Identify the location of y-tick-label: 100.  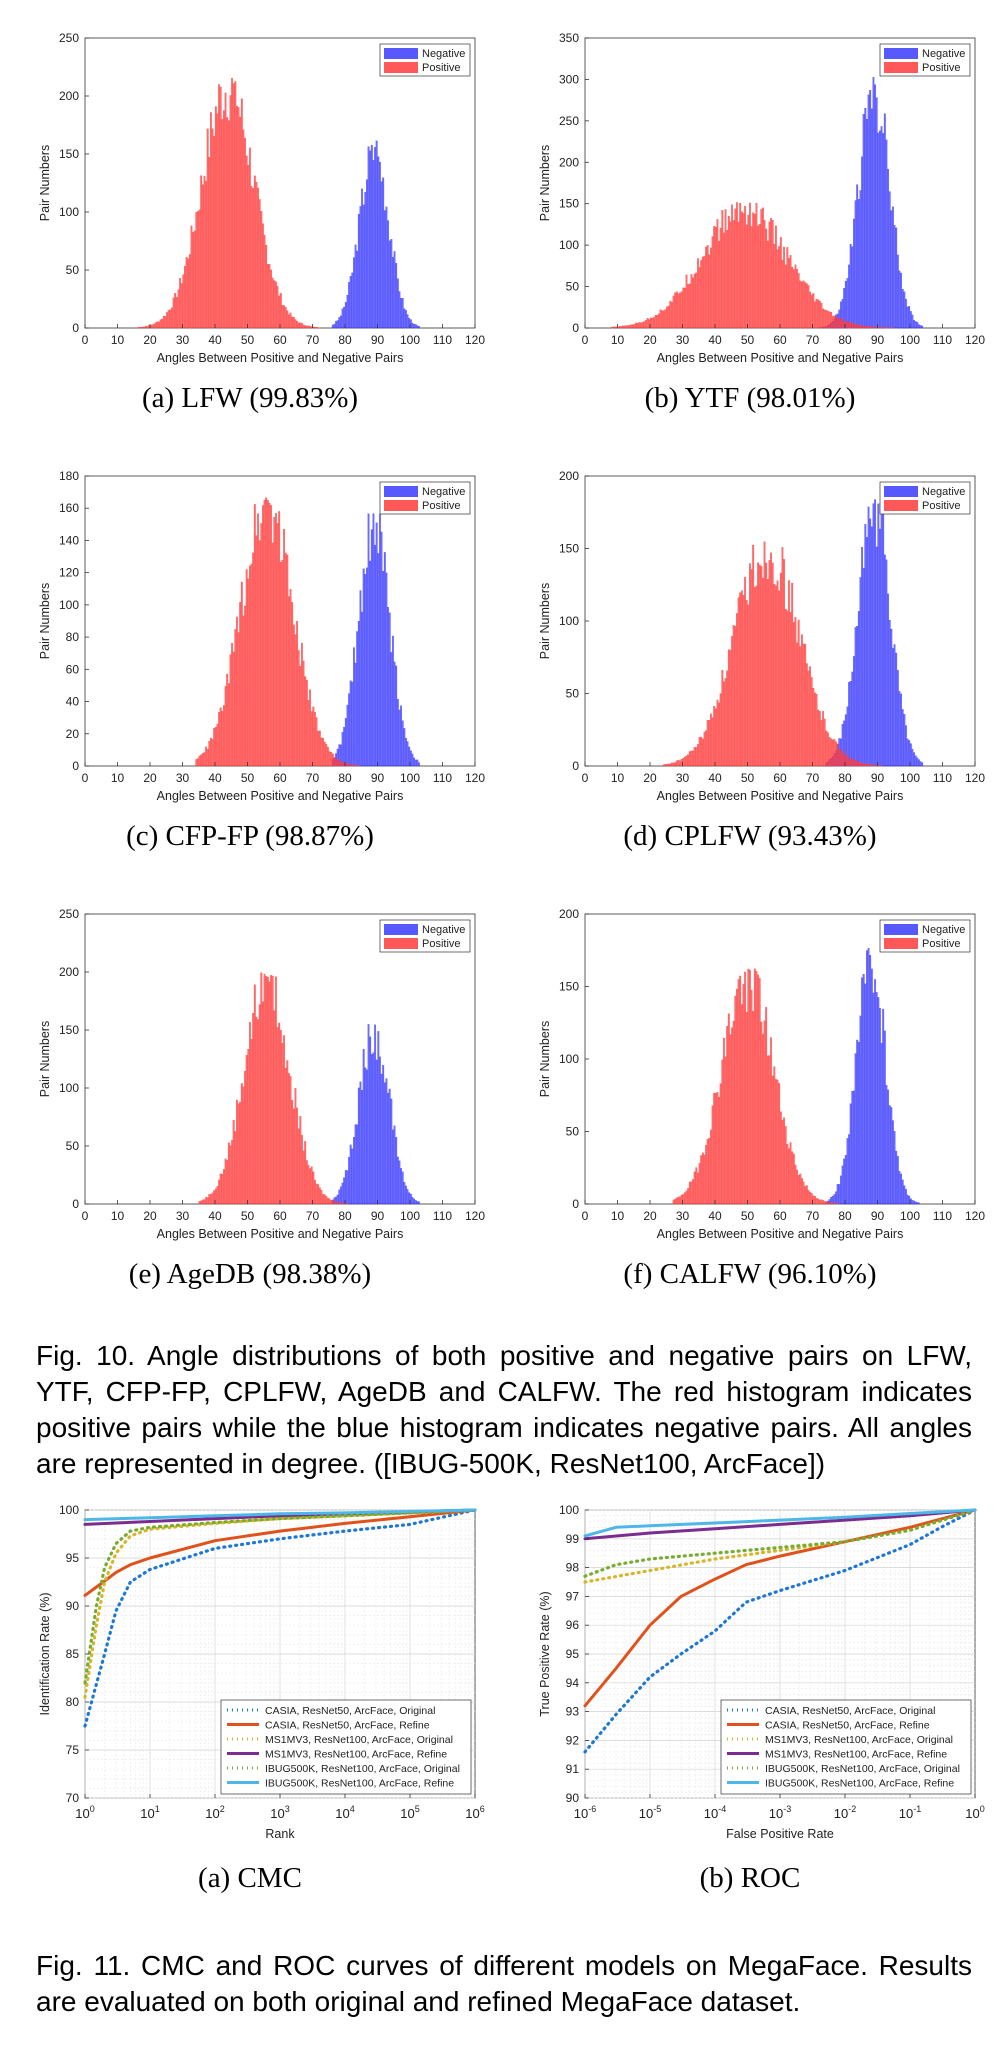
(69, 1088).